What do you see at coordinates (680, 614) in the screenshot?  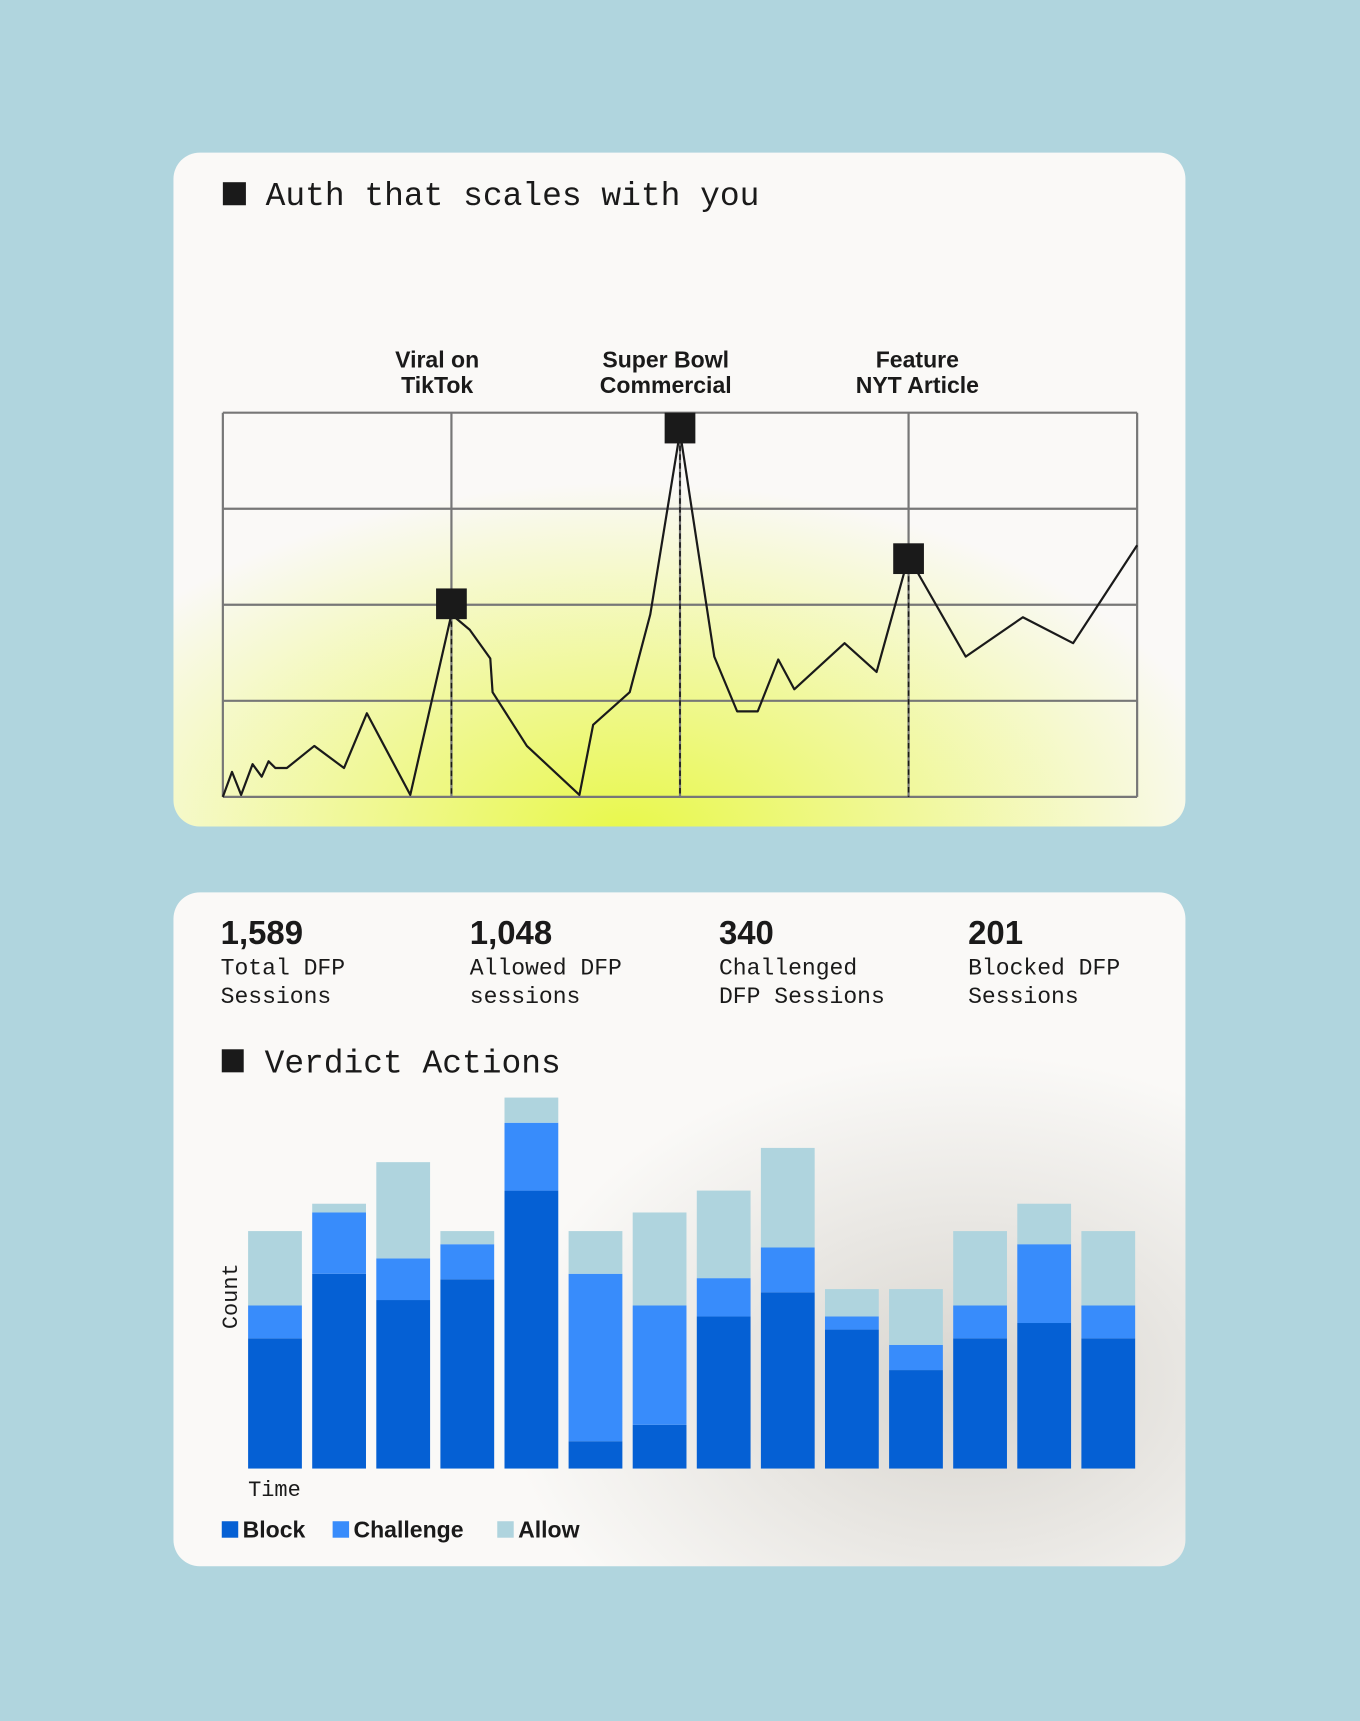 I see `line` at bounding box center [680, 614].